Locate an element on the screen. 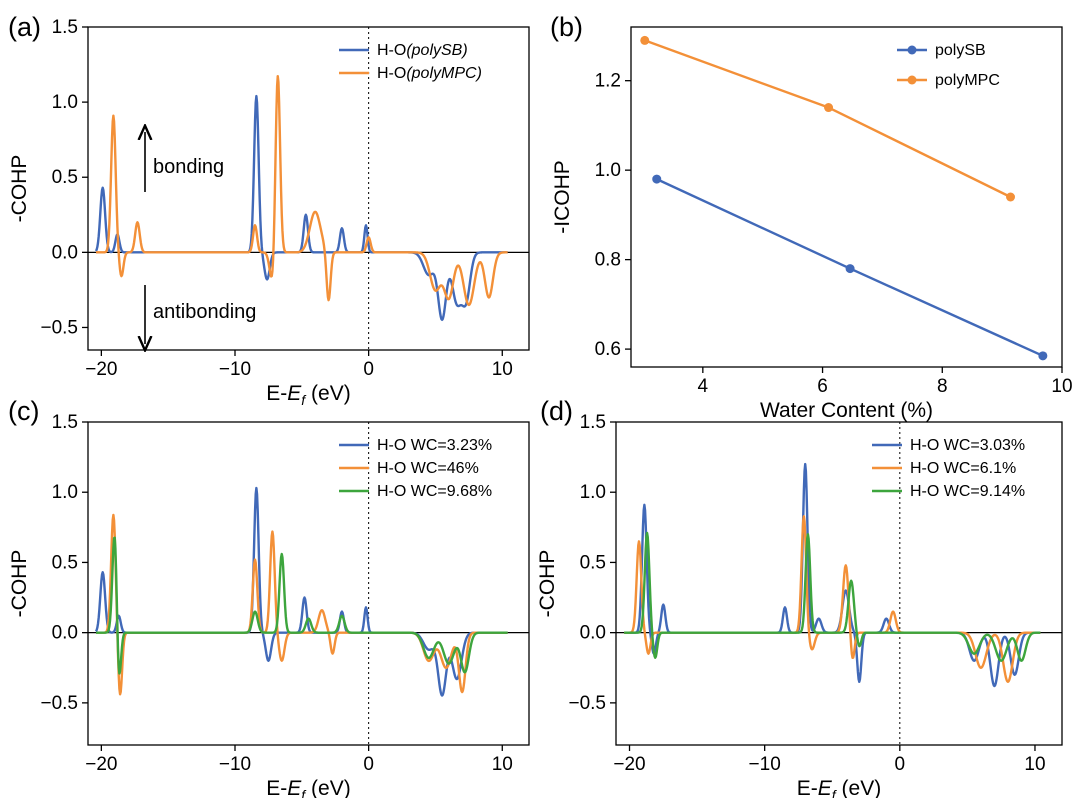  legend-entry: H-O WC=3.03% is located at coordinates (967, 445).